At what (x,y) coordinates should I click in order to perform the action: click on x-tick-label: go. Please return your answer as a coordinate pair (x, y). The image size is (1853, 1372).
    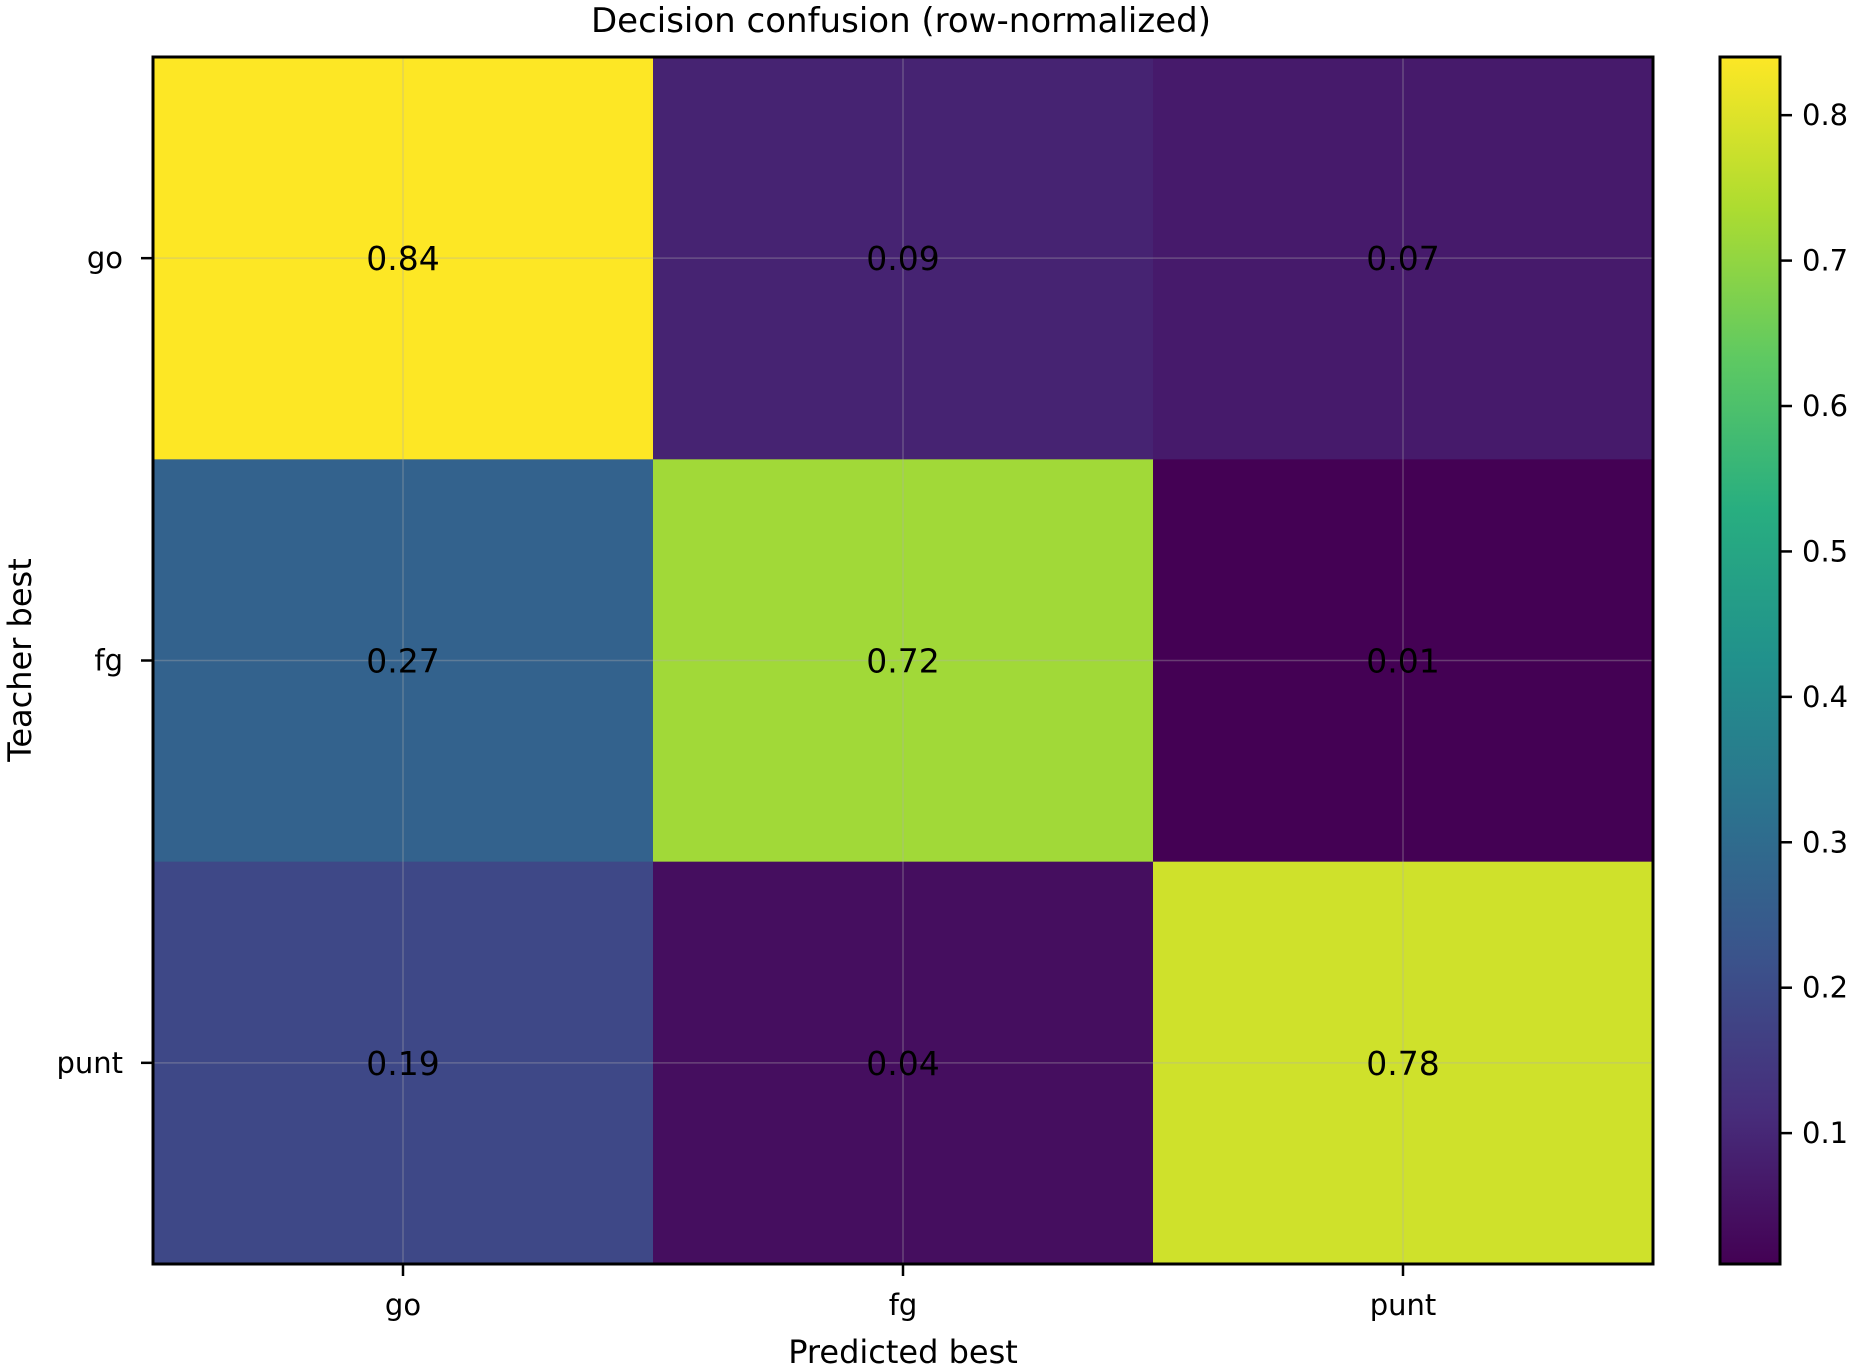
    Looking at the image, I should click on (403, 1305).